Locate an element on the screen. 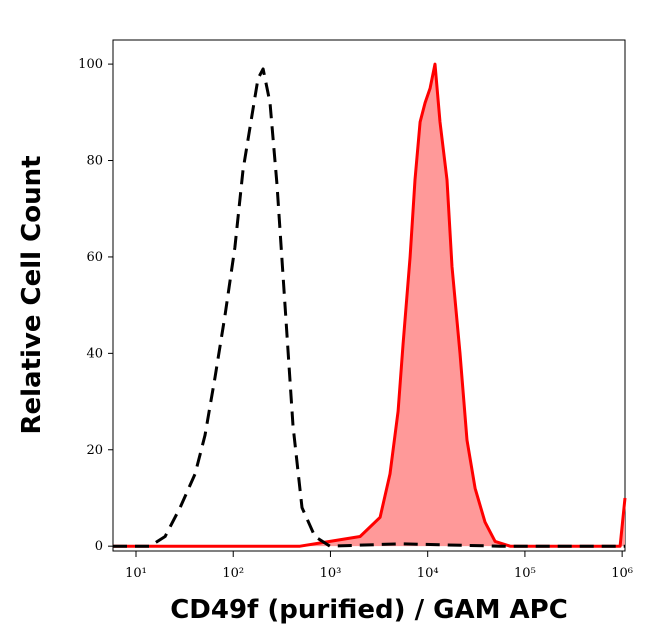  x-tick-label: 10⁴ is located at coordinates (428, 573).